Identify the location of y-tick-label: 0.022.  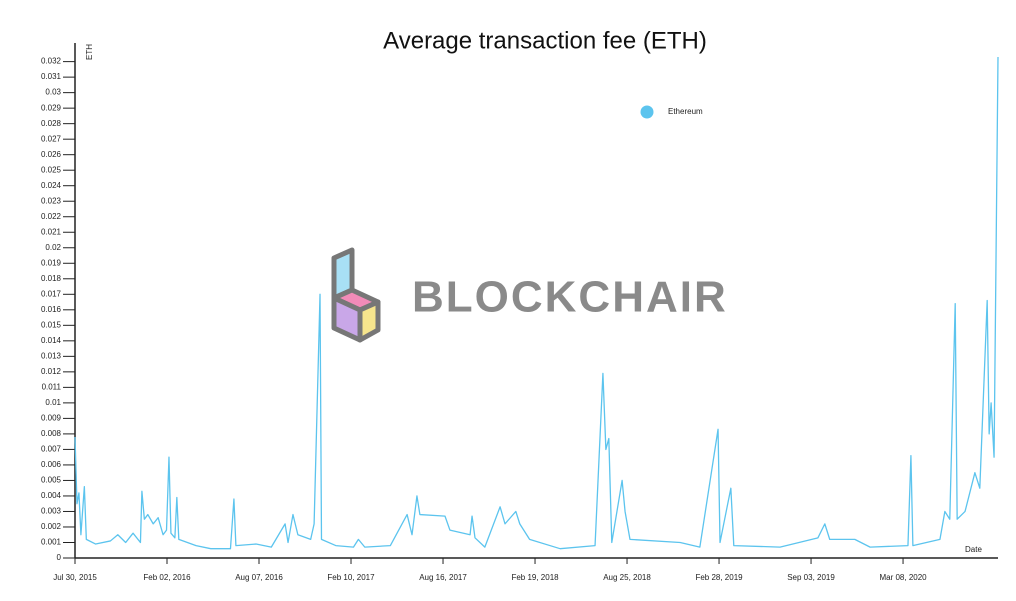
(51, 216).